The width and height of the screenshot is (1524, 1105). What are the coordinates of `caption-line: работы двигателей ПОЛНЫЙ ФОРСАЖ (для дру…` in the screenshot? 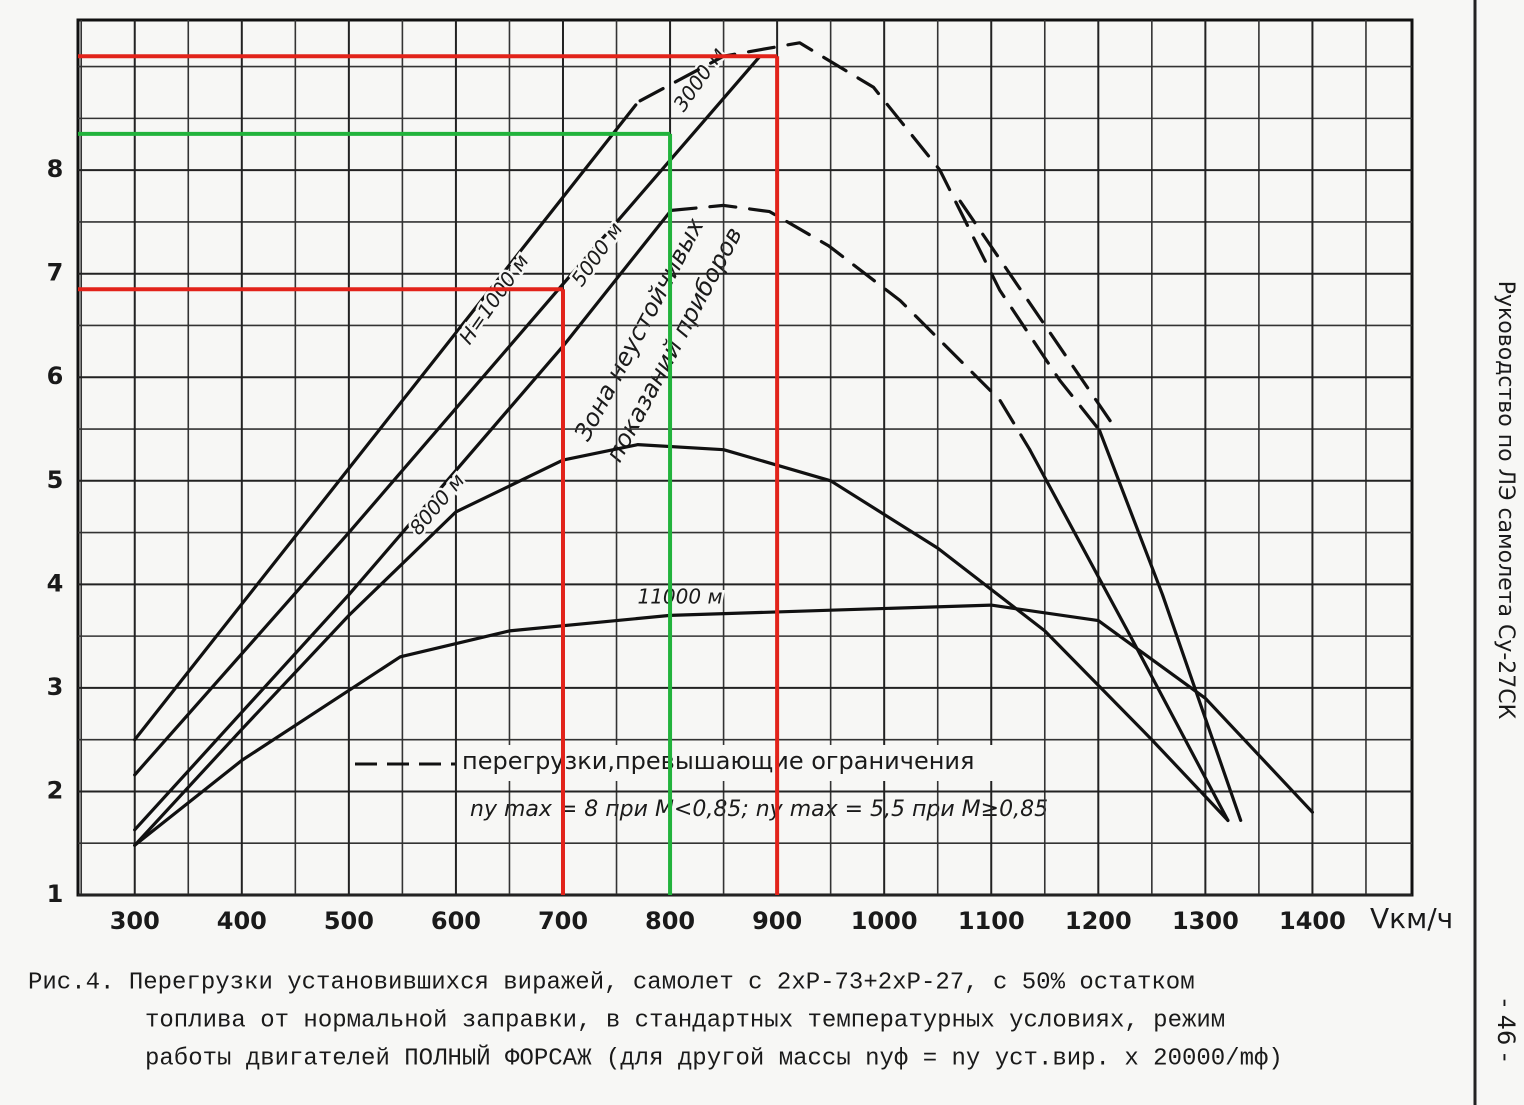 It's located at (714, 1058).